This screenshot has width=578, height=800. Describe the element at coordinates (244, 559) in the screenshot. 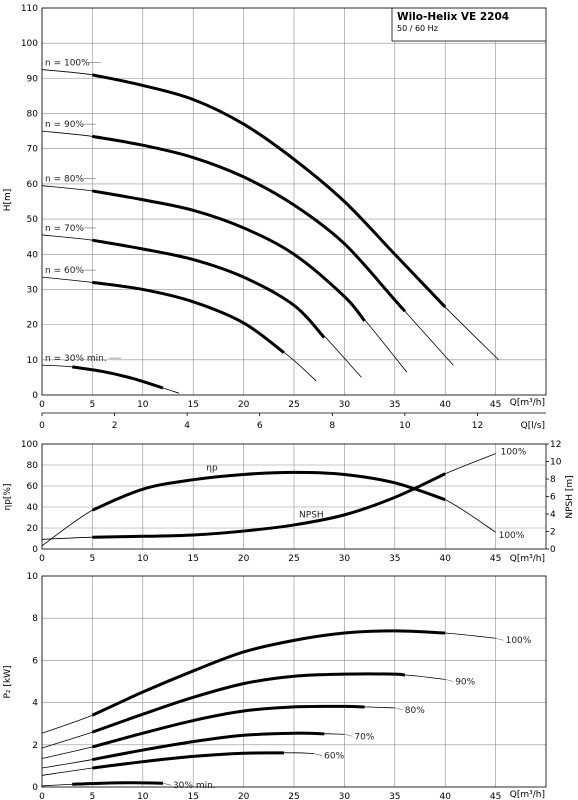

I see `eff-x-tick-20: 20` at that location.